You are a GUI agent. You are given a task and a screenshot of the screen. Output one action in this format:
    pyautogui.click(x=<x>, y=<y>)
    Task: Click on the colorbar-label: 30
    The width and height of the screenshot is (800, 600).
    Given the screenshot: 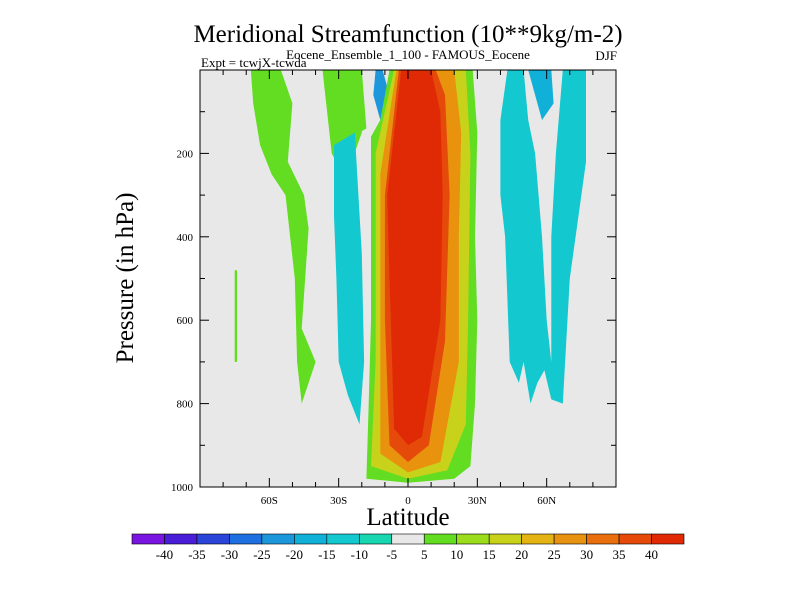 What is the action you would take?
    pyautogui.click(x=586, y=554)
    